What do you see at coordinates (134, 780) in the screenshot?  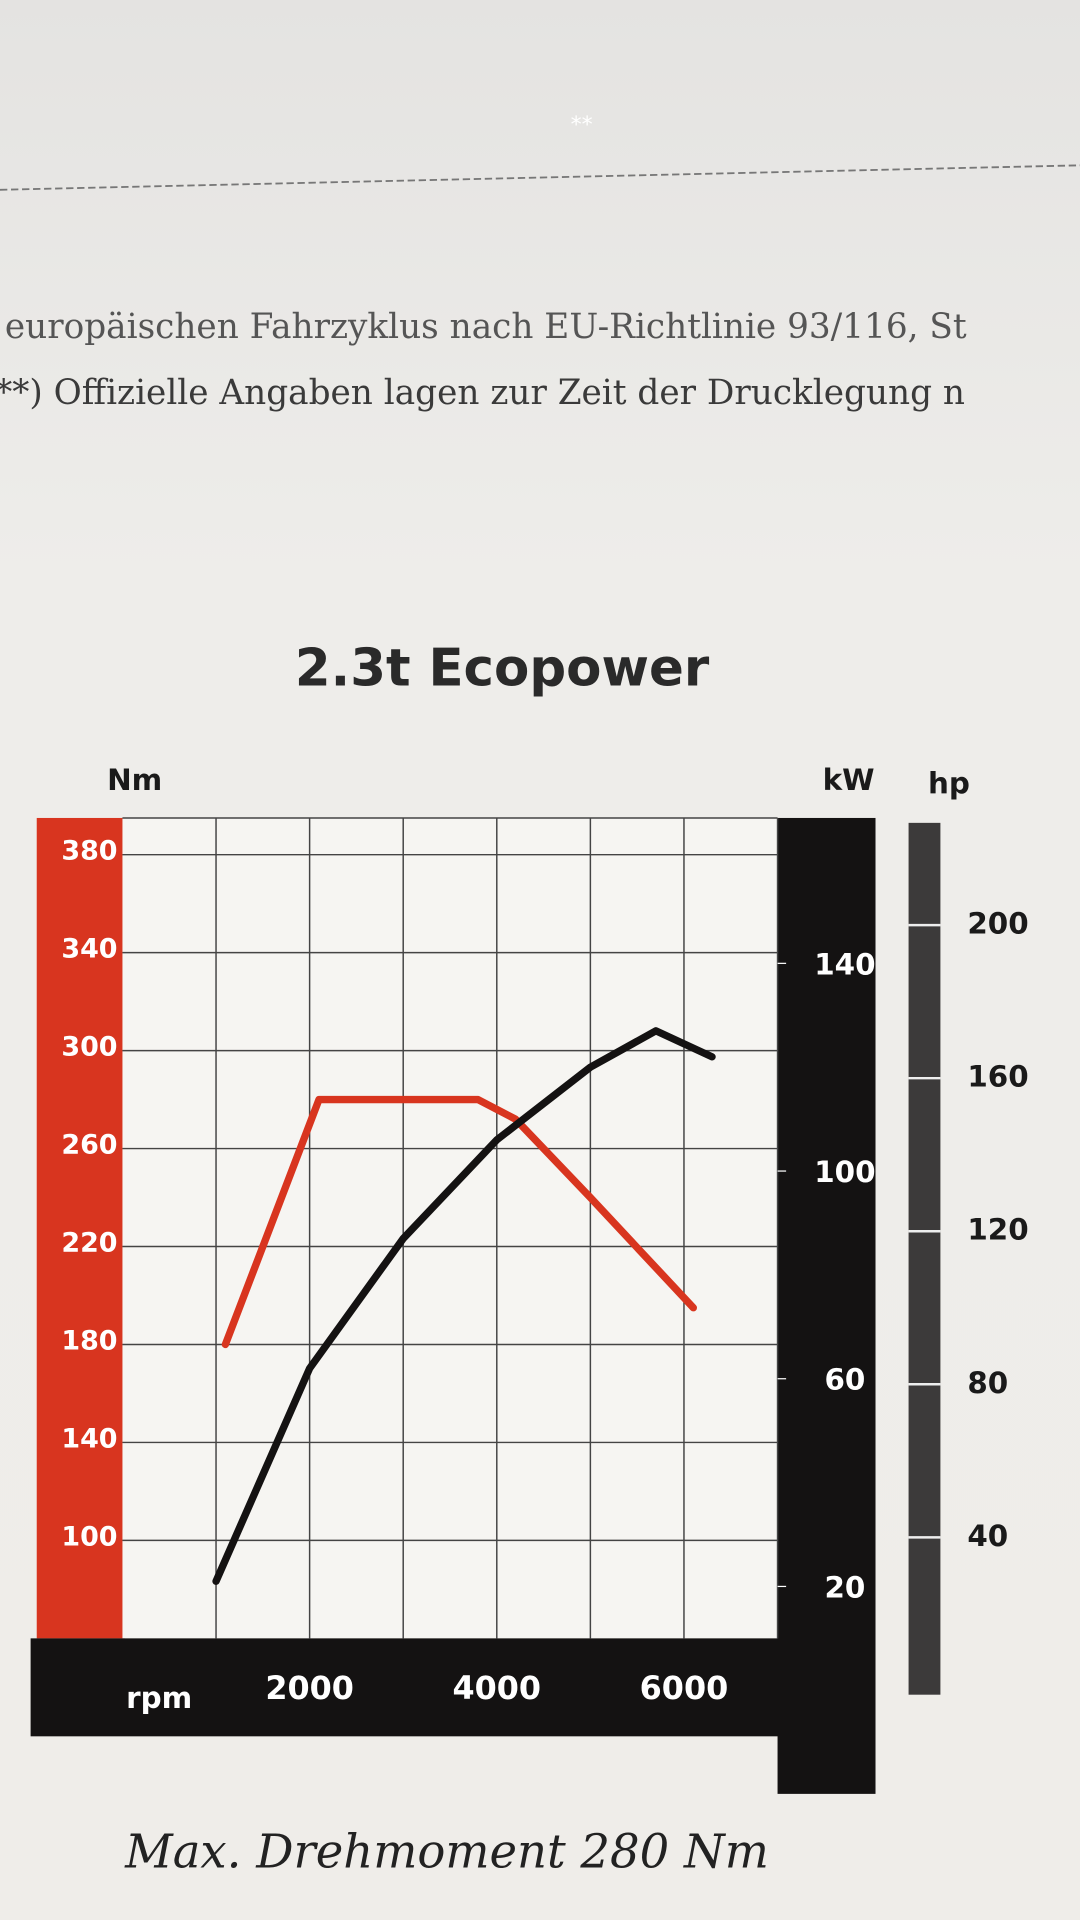 I see `y-axis-label: Nm` at bounding box center [134, 780].